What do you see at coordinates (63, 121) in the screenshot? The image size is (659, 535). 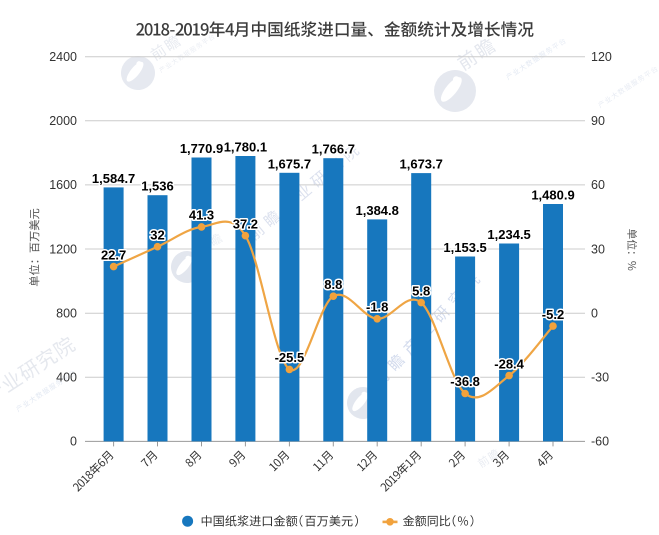 I see `svg-text: 2000` at bounding box center [63, 121].